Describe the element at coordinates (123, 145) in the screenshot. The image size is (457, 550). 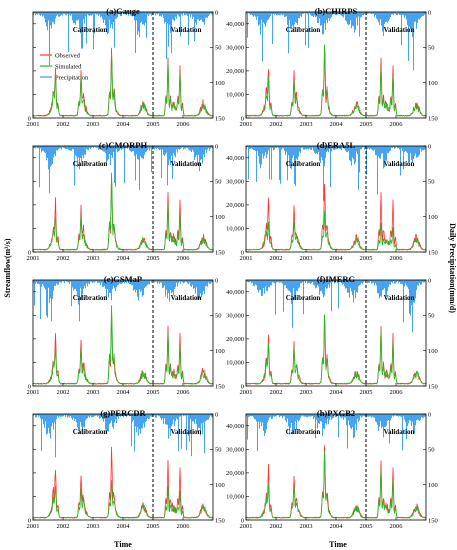
I see `panel-title: (c)CMORPH` at that location.